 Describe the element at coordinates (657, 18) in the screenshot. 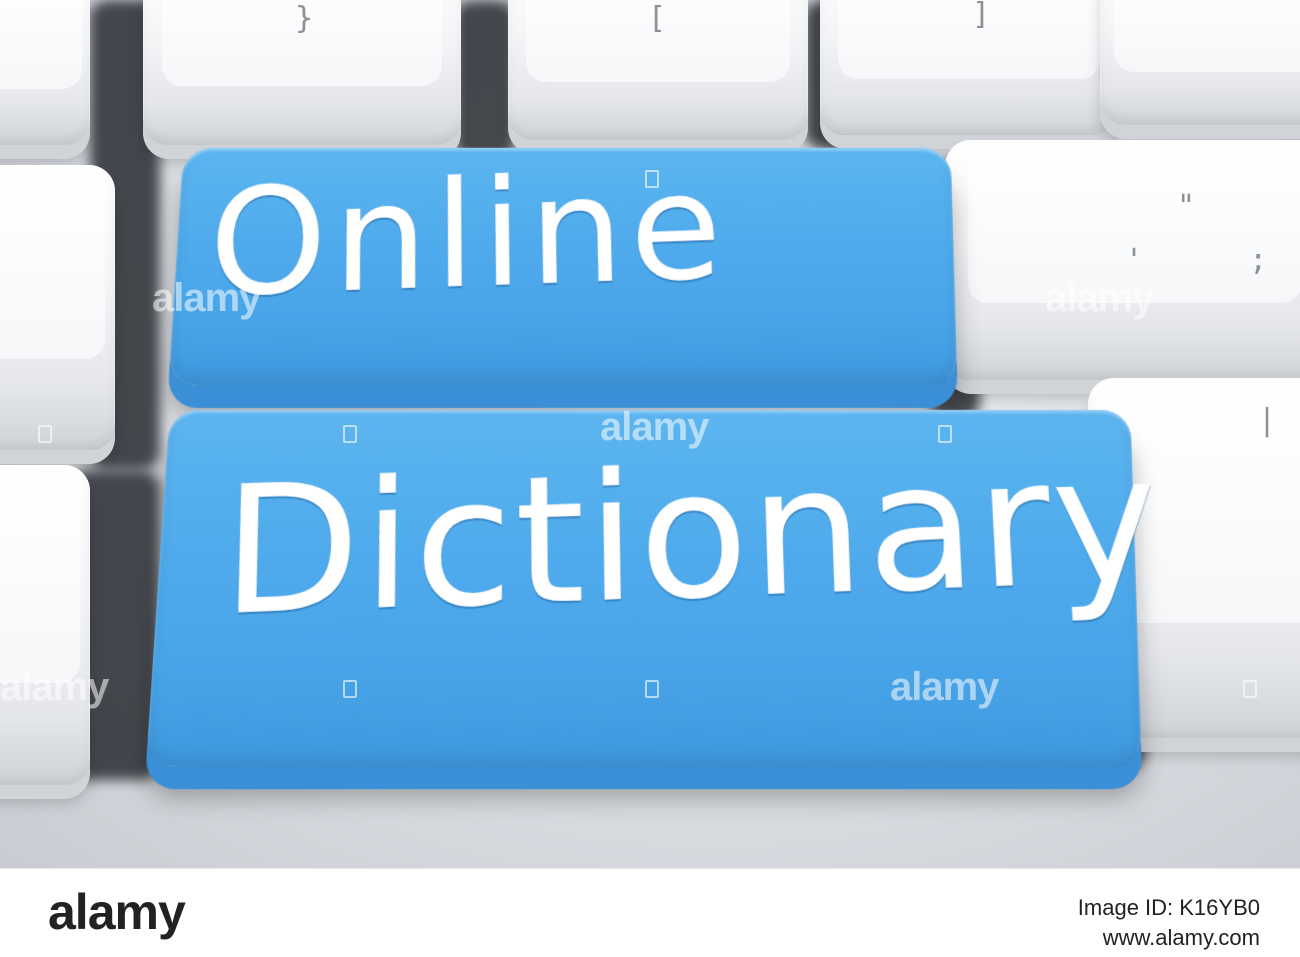

I see `key-legend-bracket-open: [` at that location.